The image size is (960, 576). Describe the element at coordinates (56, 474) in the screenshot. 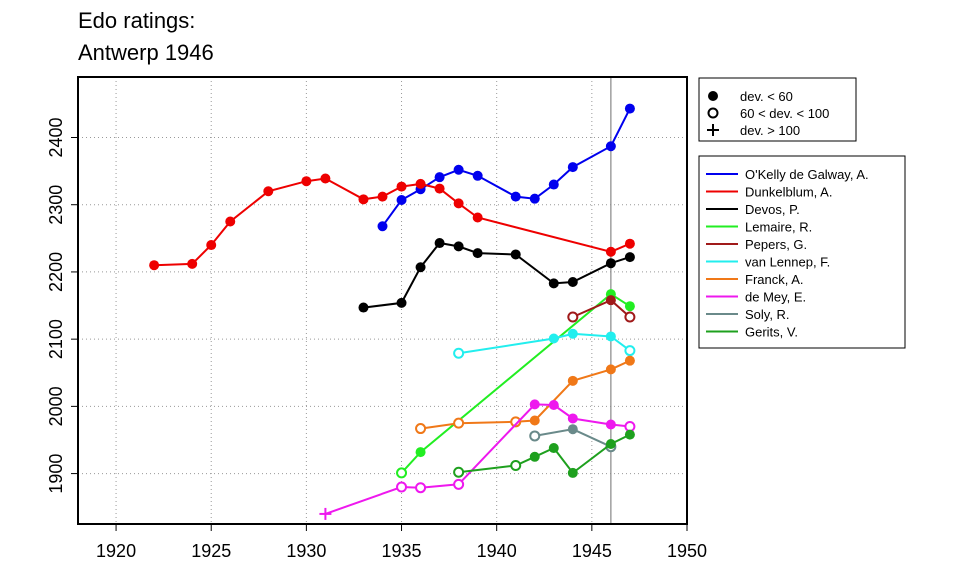

I see `y-tick-label: 1900` at that location.